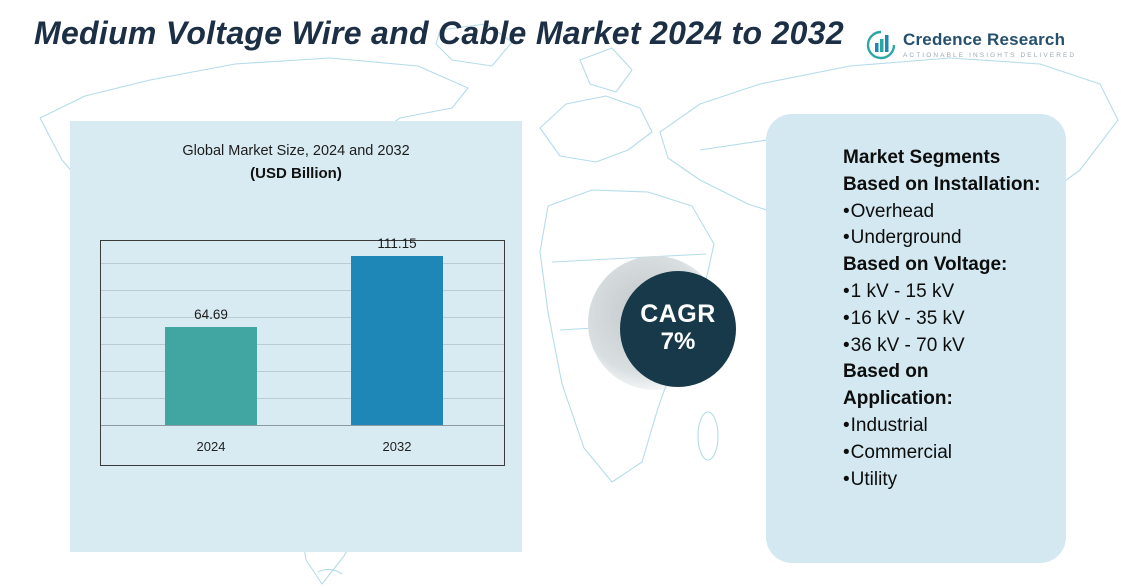 The image size is (1121, 587). Describe the element at coordinates (898, 452) in the screenshot. I see `segment-bullet-item: •Commercial` at that location.